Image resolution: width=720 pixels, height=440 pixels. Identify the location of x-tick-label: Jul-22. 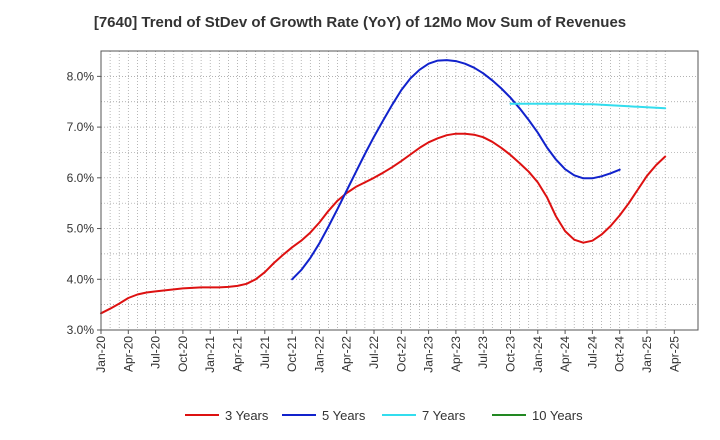
(374, 352).